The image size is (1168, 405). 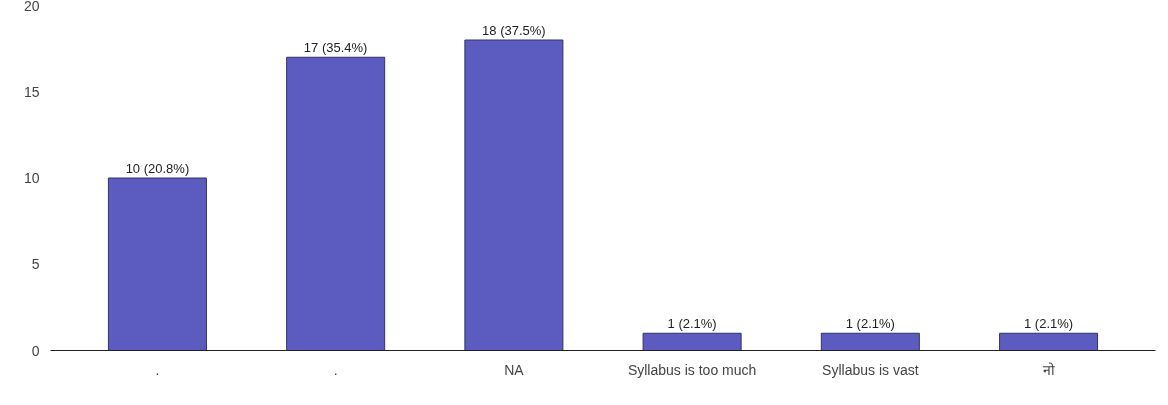 What do you see at coordinates (31, 91) in the screenshot?
I see `y-tick-label: 15` at bounding box center [31, 91].